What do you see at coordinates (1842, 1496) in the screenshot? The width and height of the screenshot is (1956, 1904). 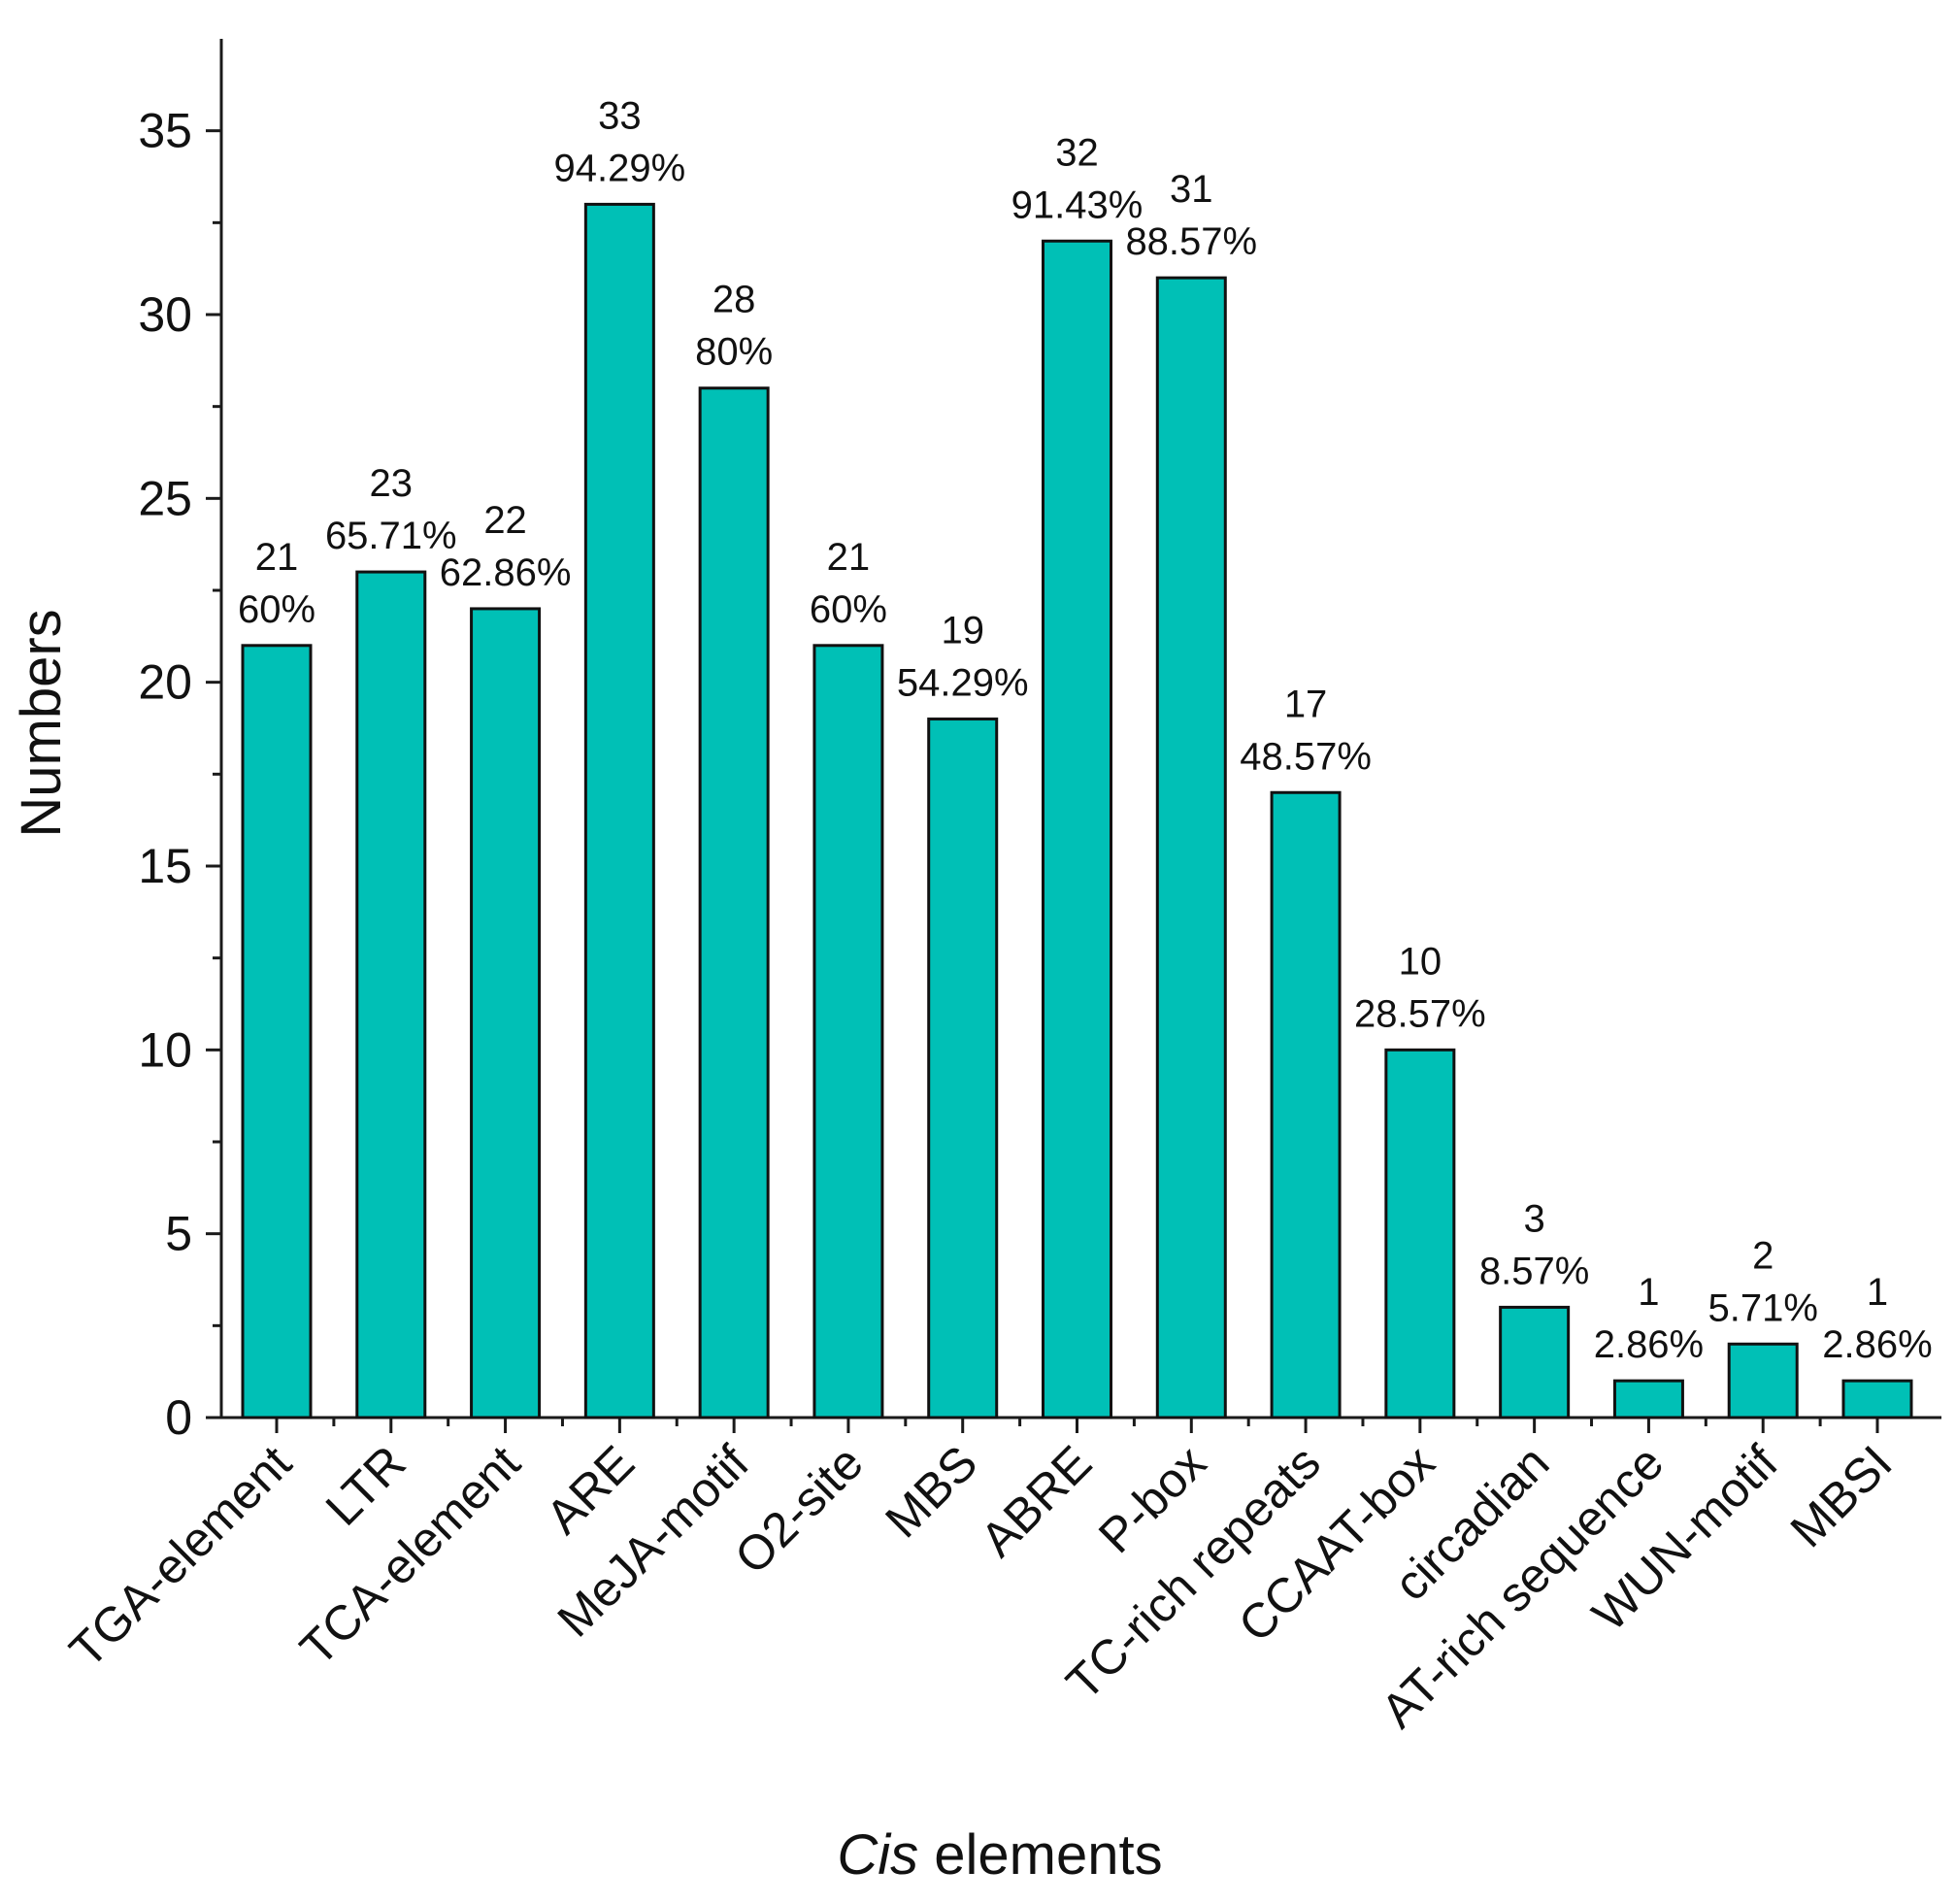 I see `x-category-label: MBSI` at bounding box center [1842, 1496].